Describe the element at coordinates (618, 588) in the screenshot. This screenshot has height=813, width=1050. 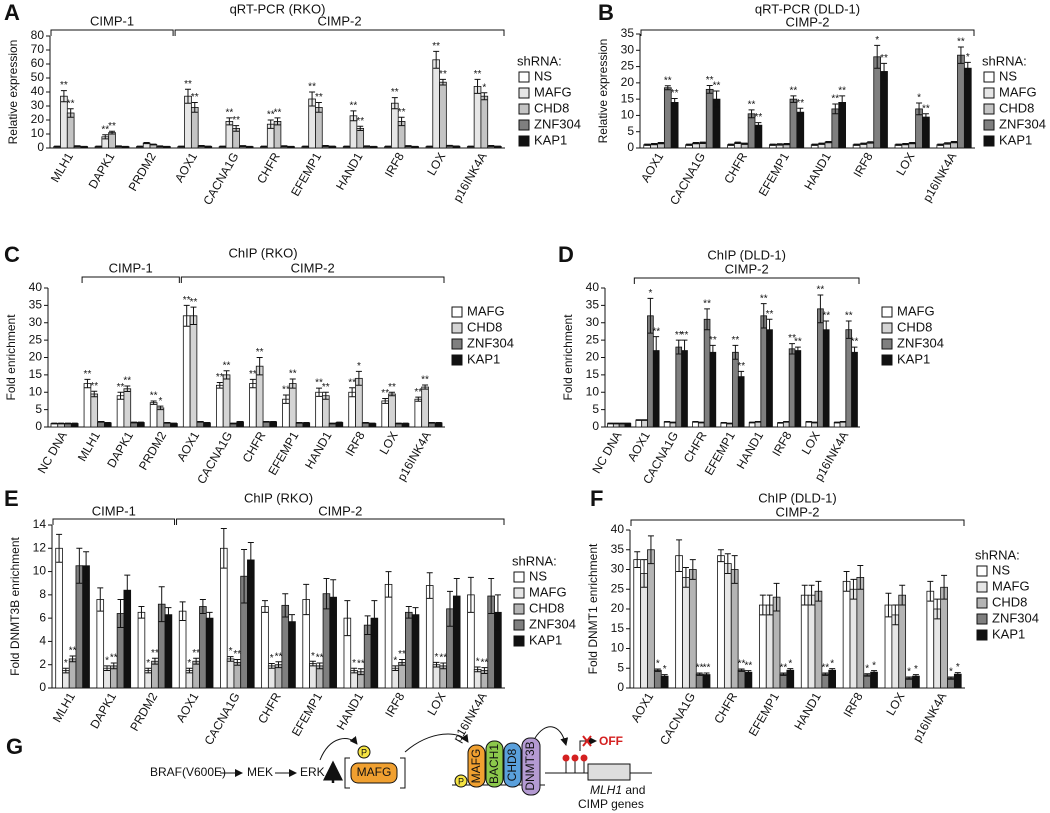
I see `y-tick-label: 25` at that location.